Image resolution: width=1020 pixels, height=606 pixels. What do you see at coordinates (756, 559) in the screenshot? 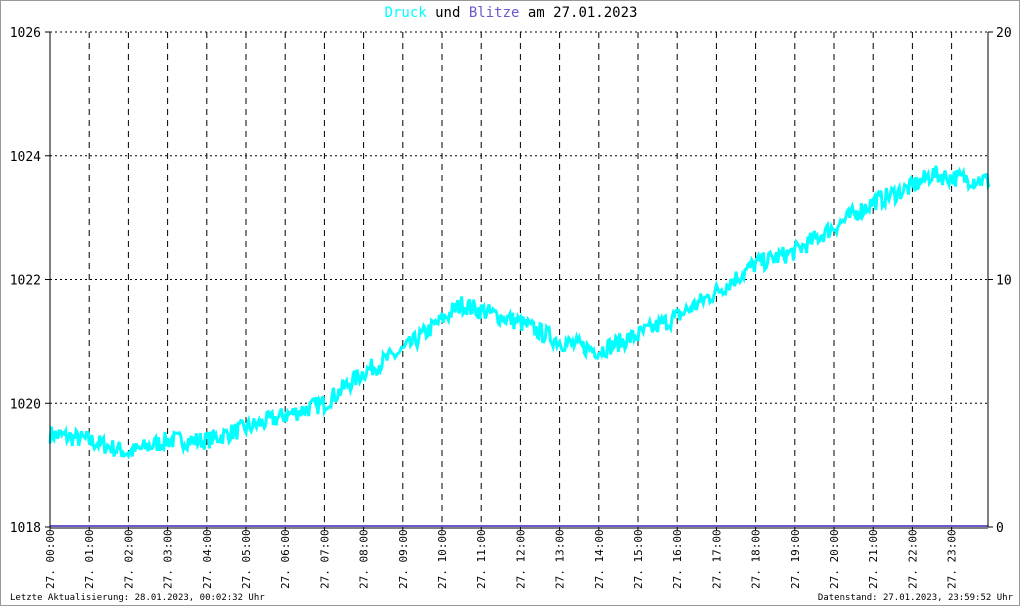
I see `x-tick-label: 27. 18:00` at bounding box center [756, 559].